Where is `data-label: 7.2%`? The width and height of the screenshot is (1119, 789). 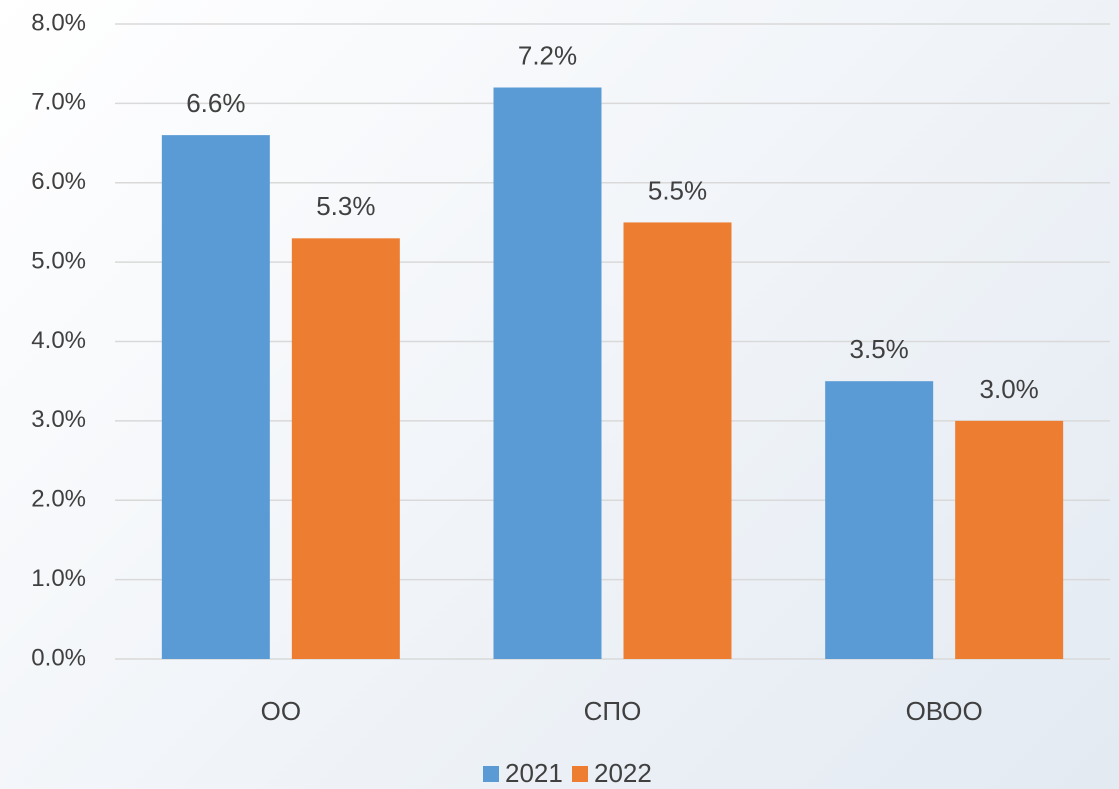 data-label: 7.2% is located at coordinates (547, 55).